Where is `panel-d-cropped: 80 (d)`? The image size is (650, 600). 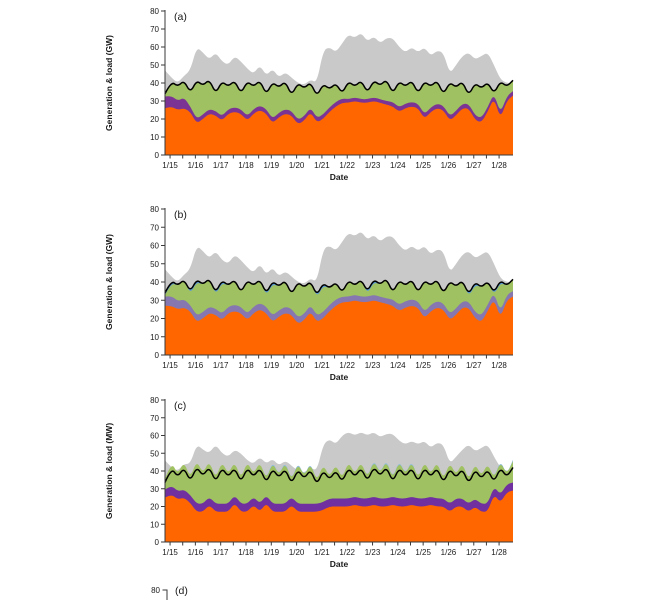 panel-d-cropped: 80 (d) is located at coordinates (325, 587).